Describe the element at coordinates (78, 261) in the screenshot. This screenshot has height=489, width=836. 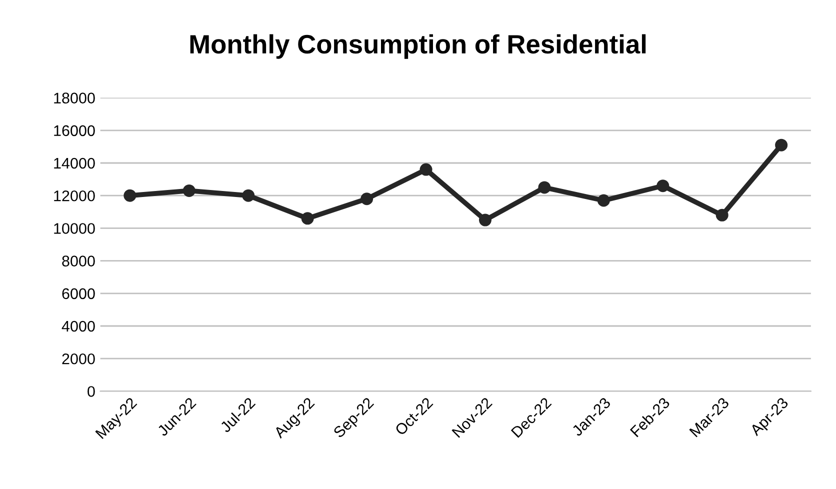
I see `y-tick-label: 8000` at that location.